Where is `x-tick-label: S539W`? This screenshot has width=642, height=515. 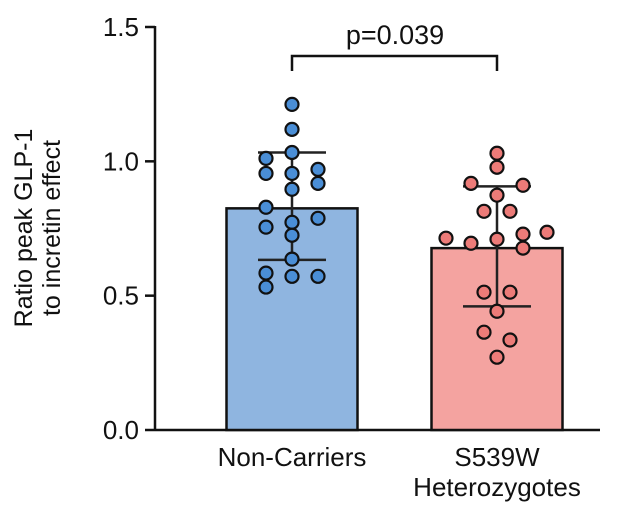
x-tick-label: S539W is located at coordinates (497, 457).